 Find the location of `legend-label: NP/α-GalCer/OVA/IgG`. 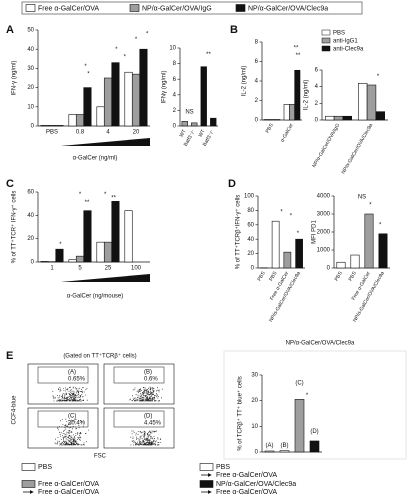

legend-label: NP/α-GalCer/OVA/IgG is located at coordinates (177, 8).